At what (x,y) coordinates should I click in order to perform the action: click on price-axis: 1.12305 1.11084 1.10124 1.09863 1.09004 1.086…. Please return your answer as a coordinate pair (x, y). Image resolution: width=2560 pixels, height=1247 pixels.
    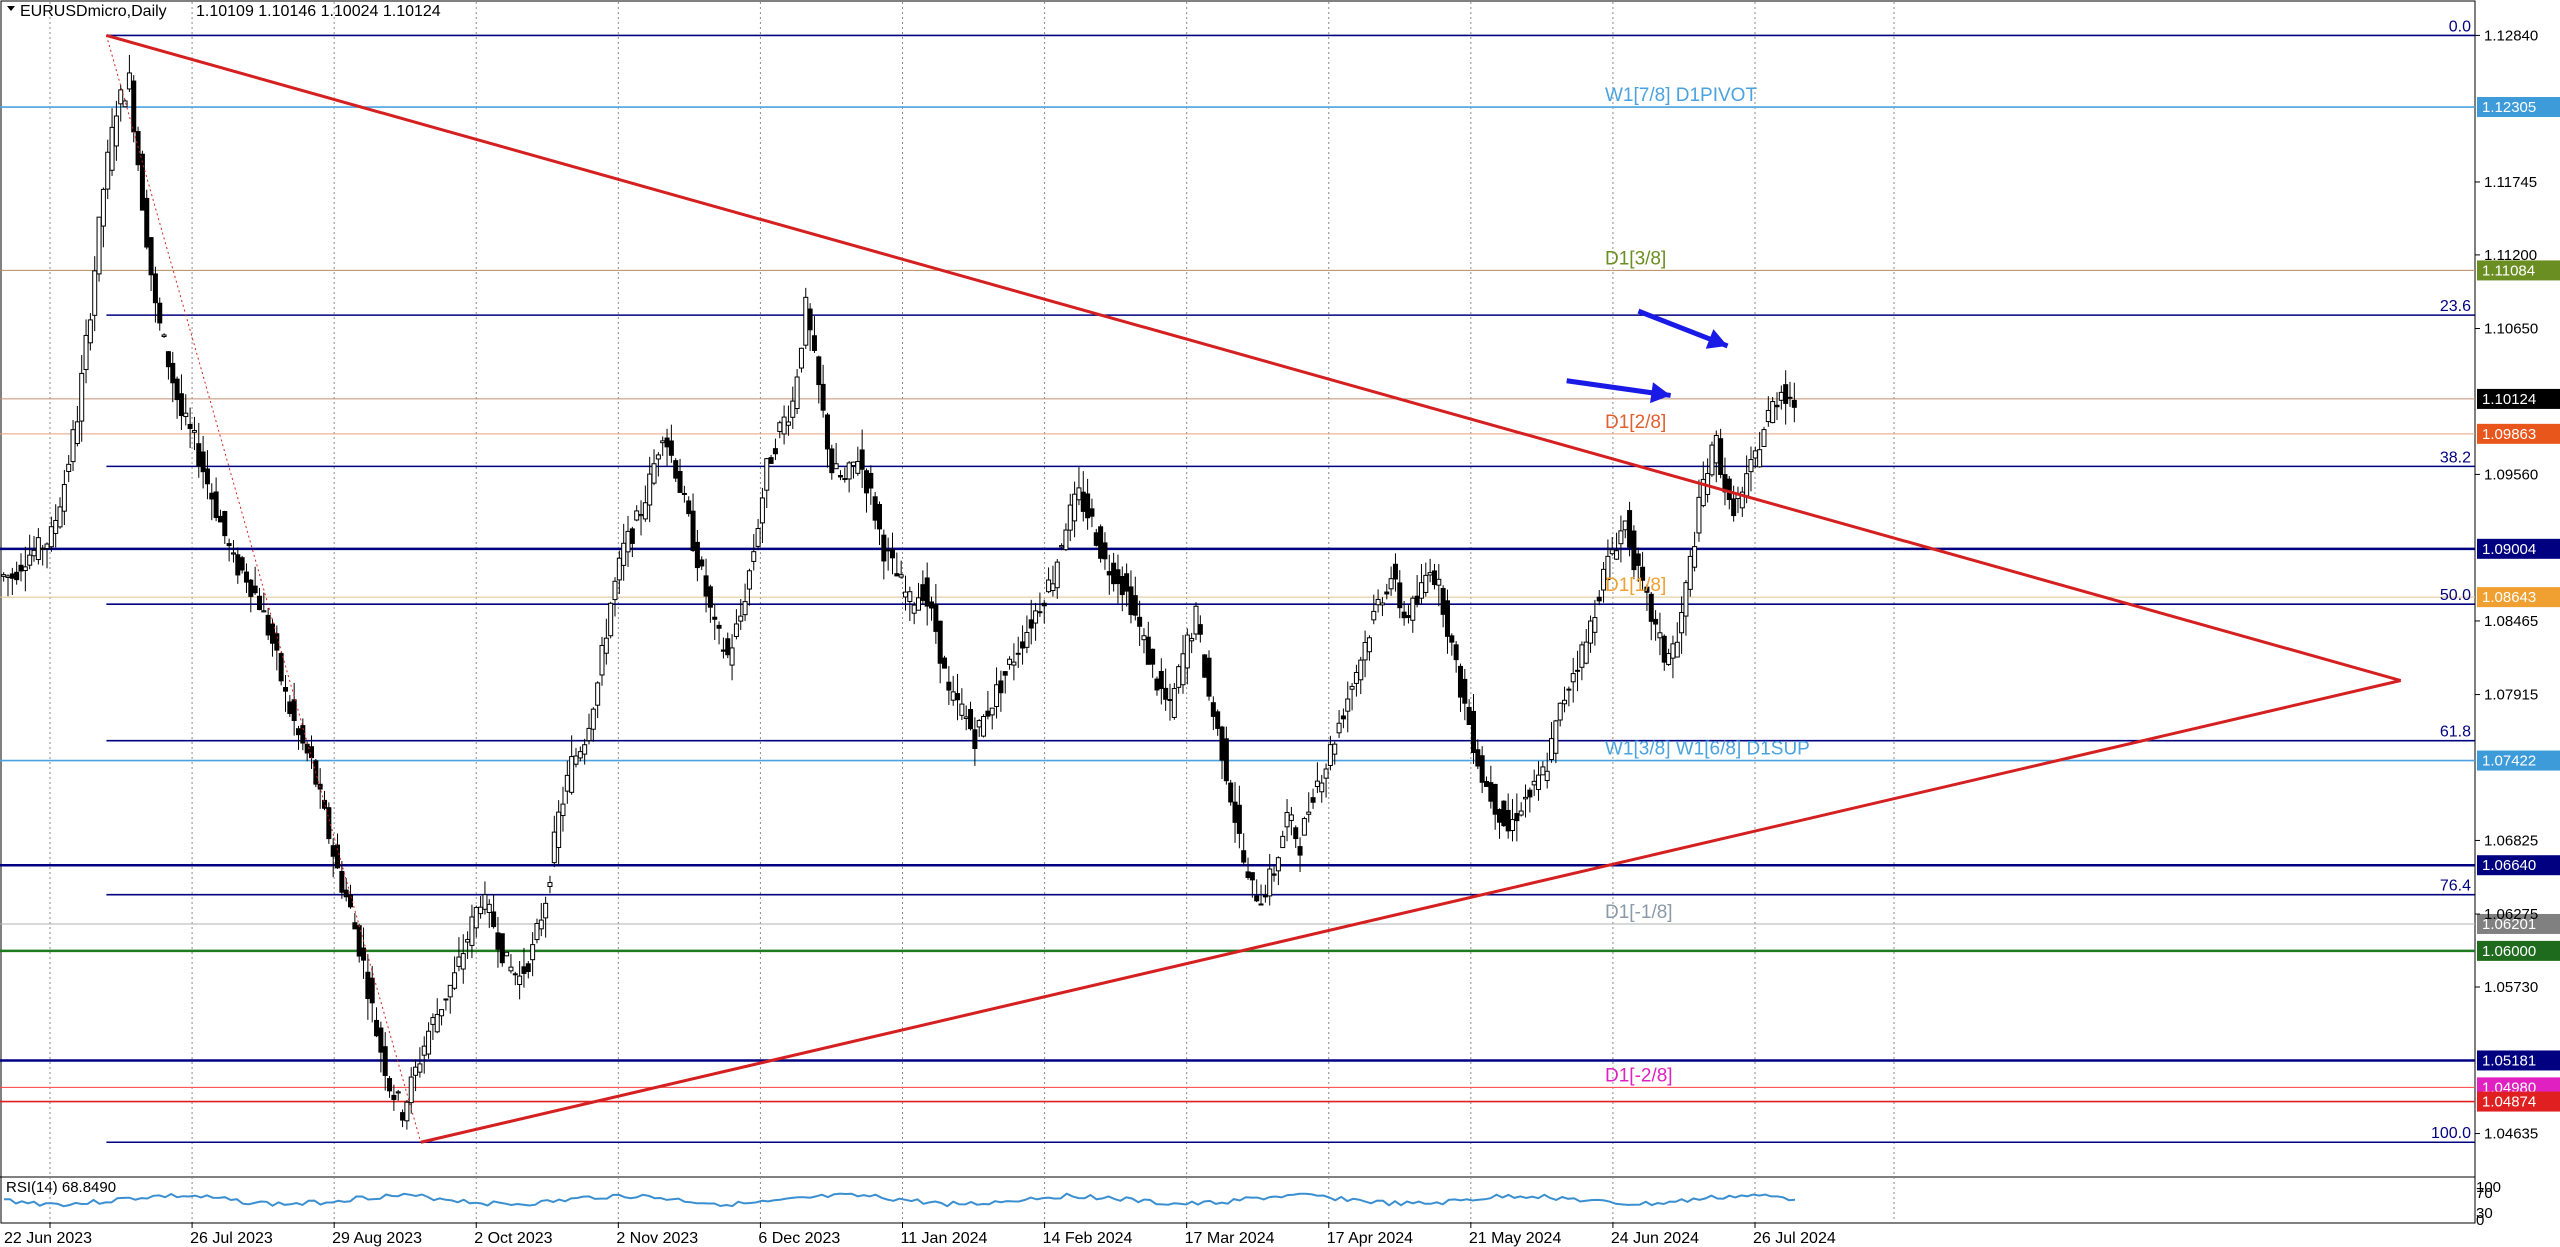
    Looking at the image, I should click on (2517, 585).